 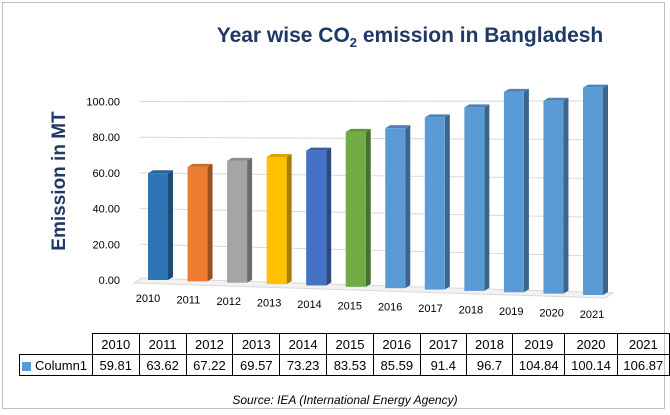 I want to click on table-year-2021: 2021, so click(x=643, y=344).